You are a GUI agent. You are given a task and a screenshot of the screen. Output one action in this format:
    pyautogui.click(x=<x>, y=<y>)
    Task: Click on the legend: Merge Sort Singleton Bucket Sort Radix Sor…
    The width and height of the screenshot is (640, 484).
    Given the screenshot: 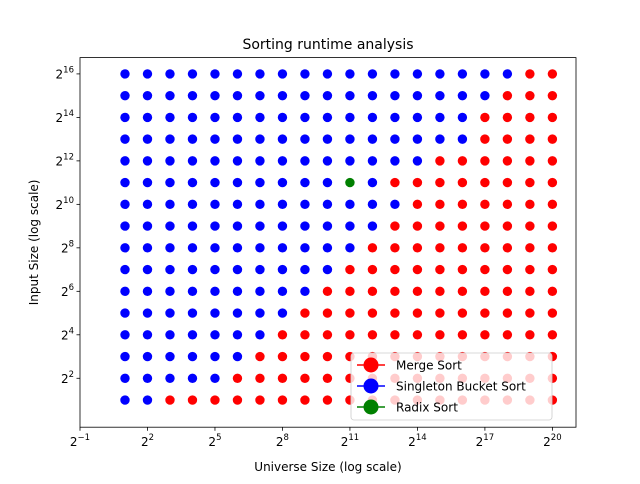 What is the action you would take?
    pyautogui.click(x=451, y=386)
    